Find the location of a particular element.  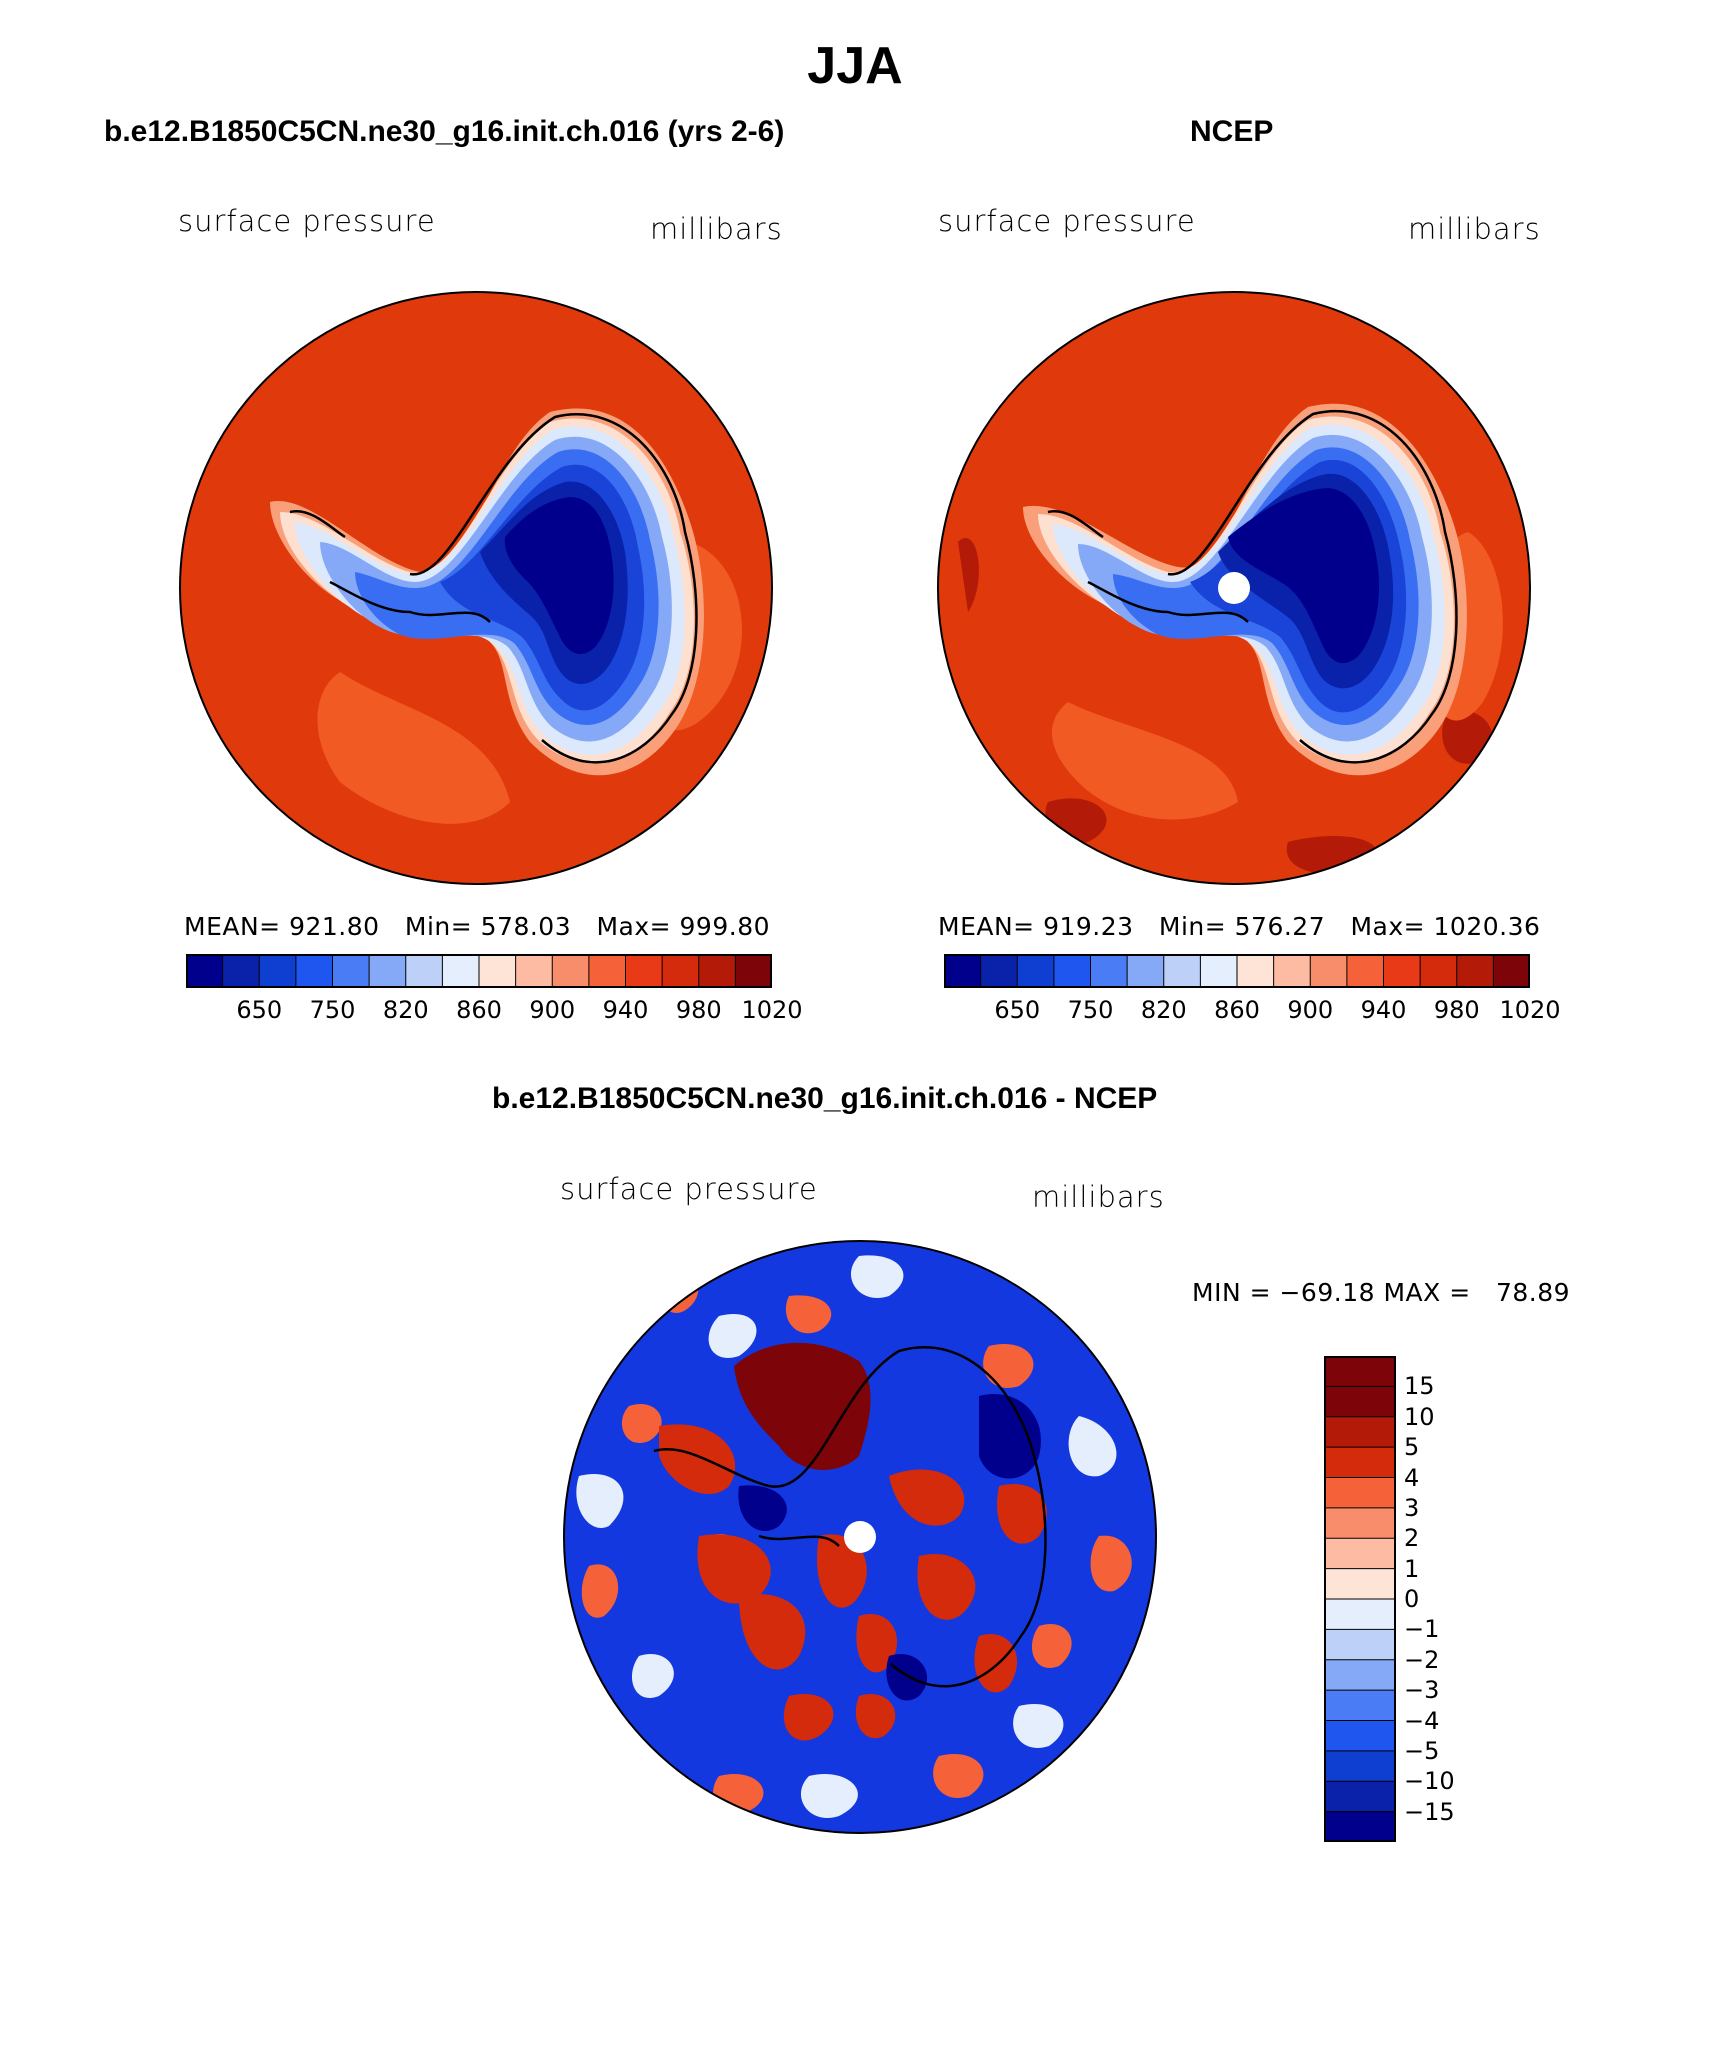

right-variable-label: surface pressure is located at coordinates (1067, 221).